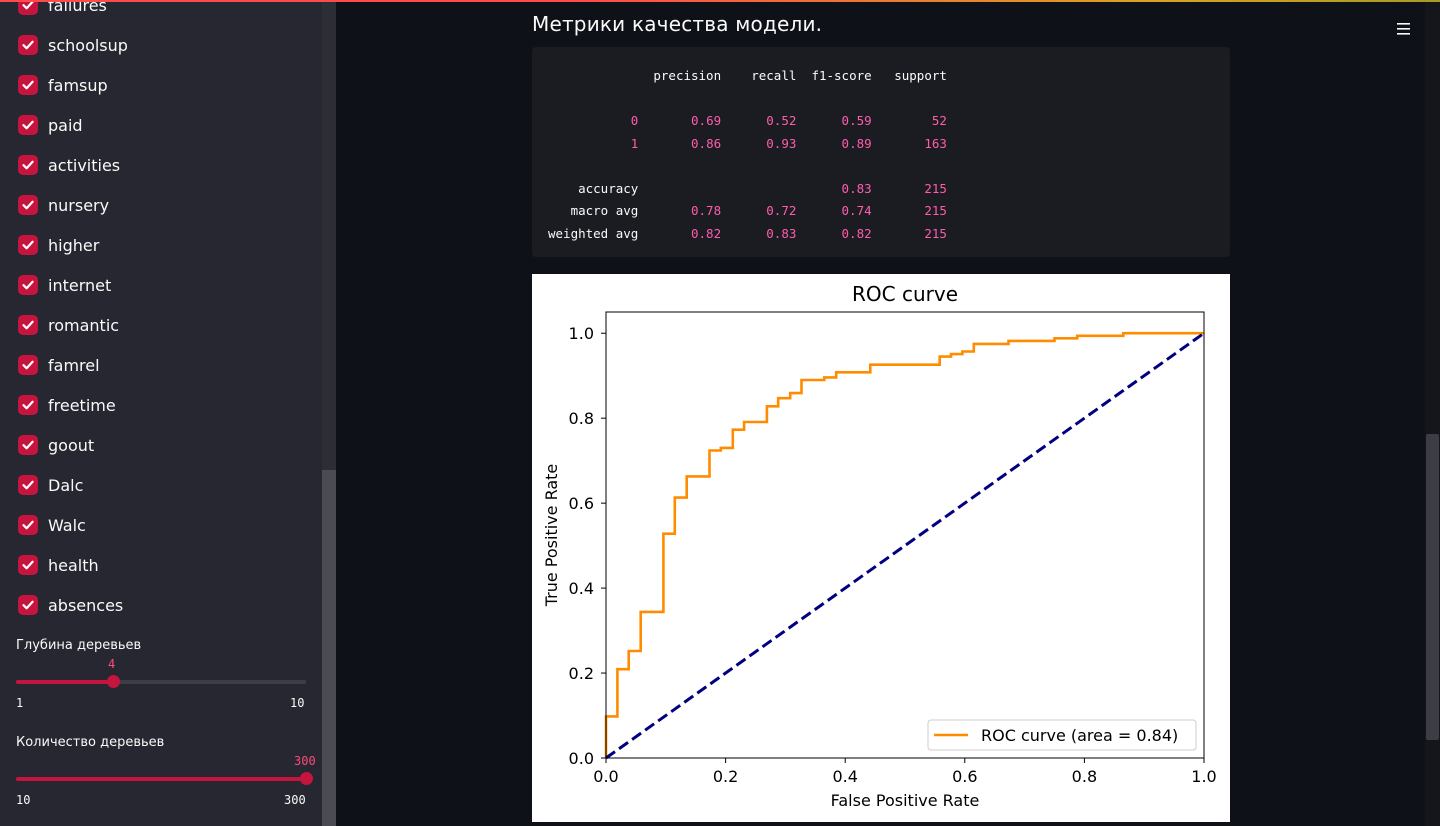 Image resolution: width=1440 pixels, height=826 pixels. Describe the element at coordinates (634, 143) in the screenshot. I see `report-row-label: 1` at that location.